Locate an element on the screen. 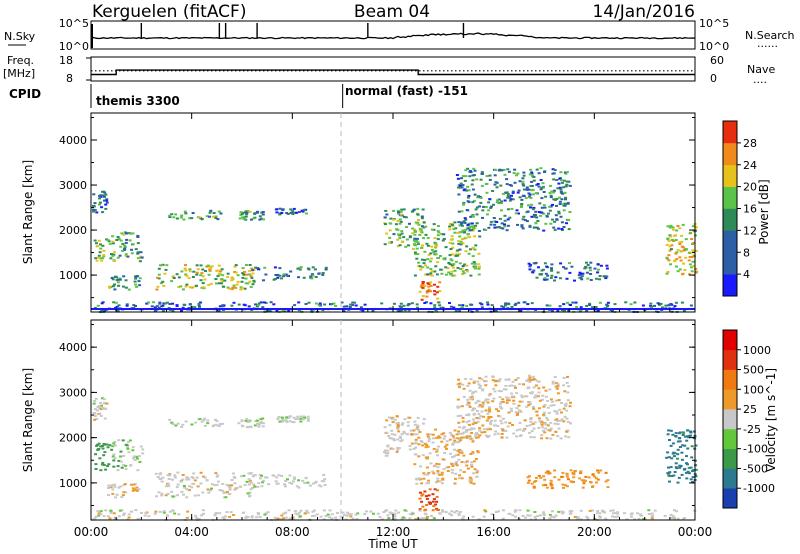 This screenshot has width=800, height=554. power-colorbar-tick-label: 20 is located at coordinates (750, 187).